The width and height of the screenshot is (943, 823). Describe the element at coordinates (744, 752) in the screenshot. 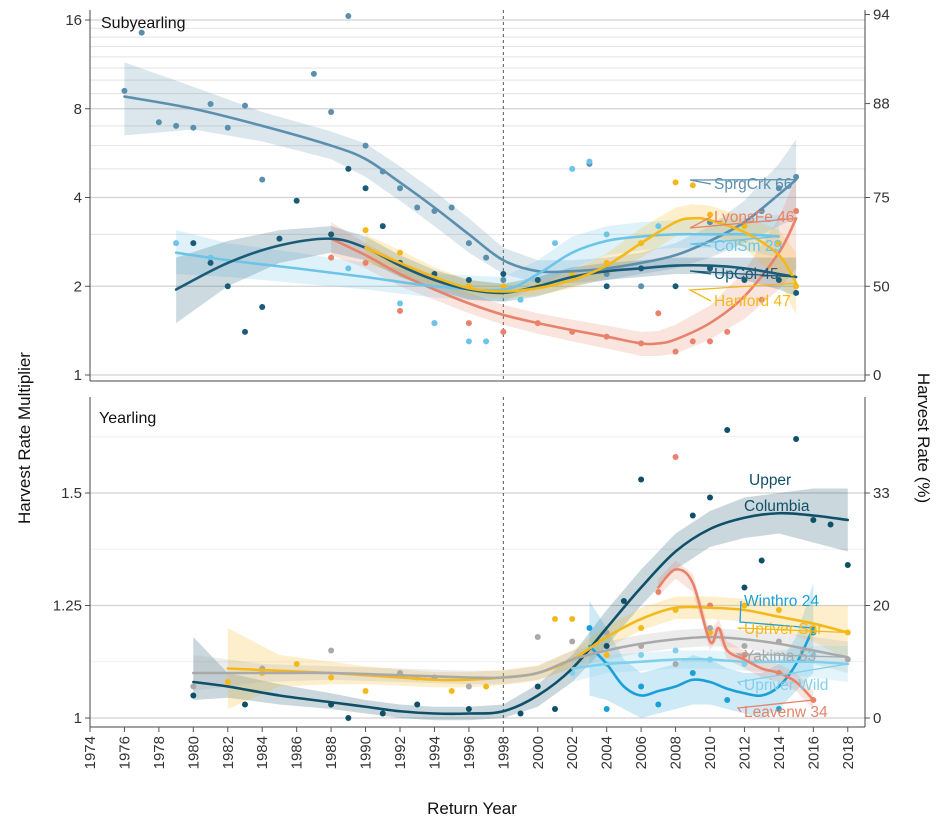

I see `x-tick-label: 2012` at that location.